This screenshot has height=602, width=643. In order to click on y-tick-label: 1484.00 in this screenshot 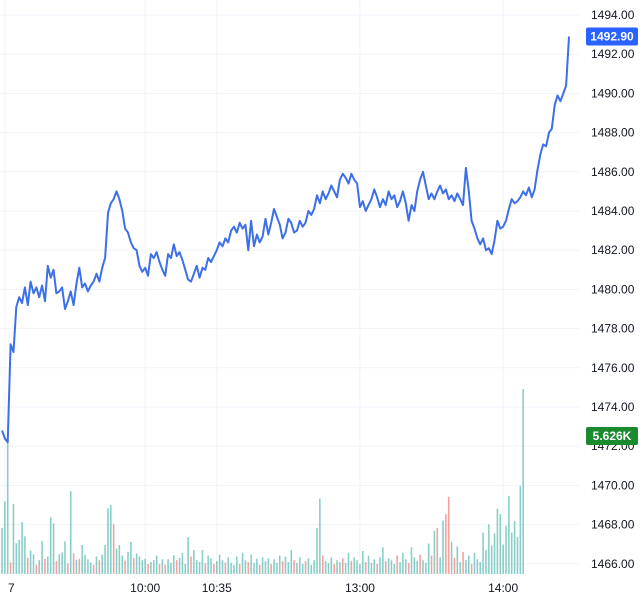, I will do `click(613, 211)`.